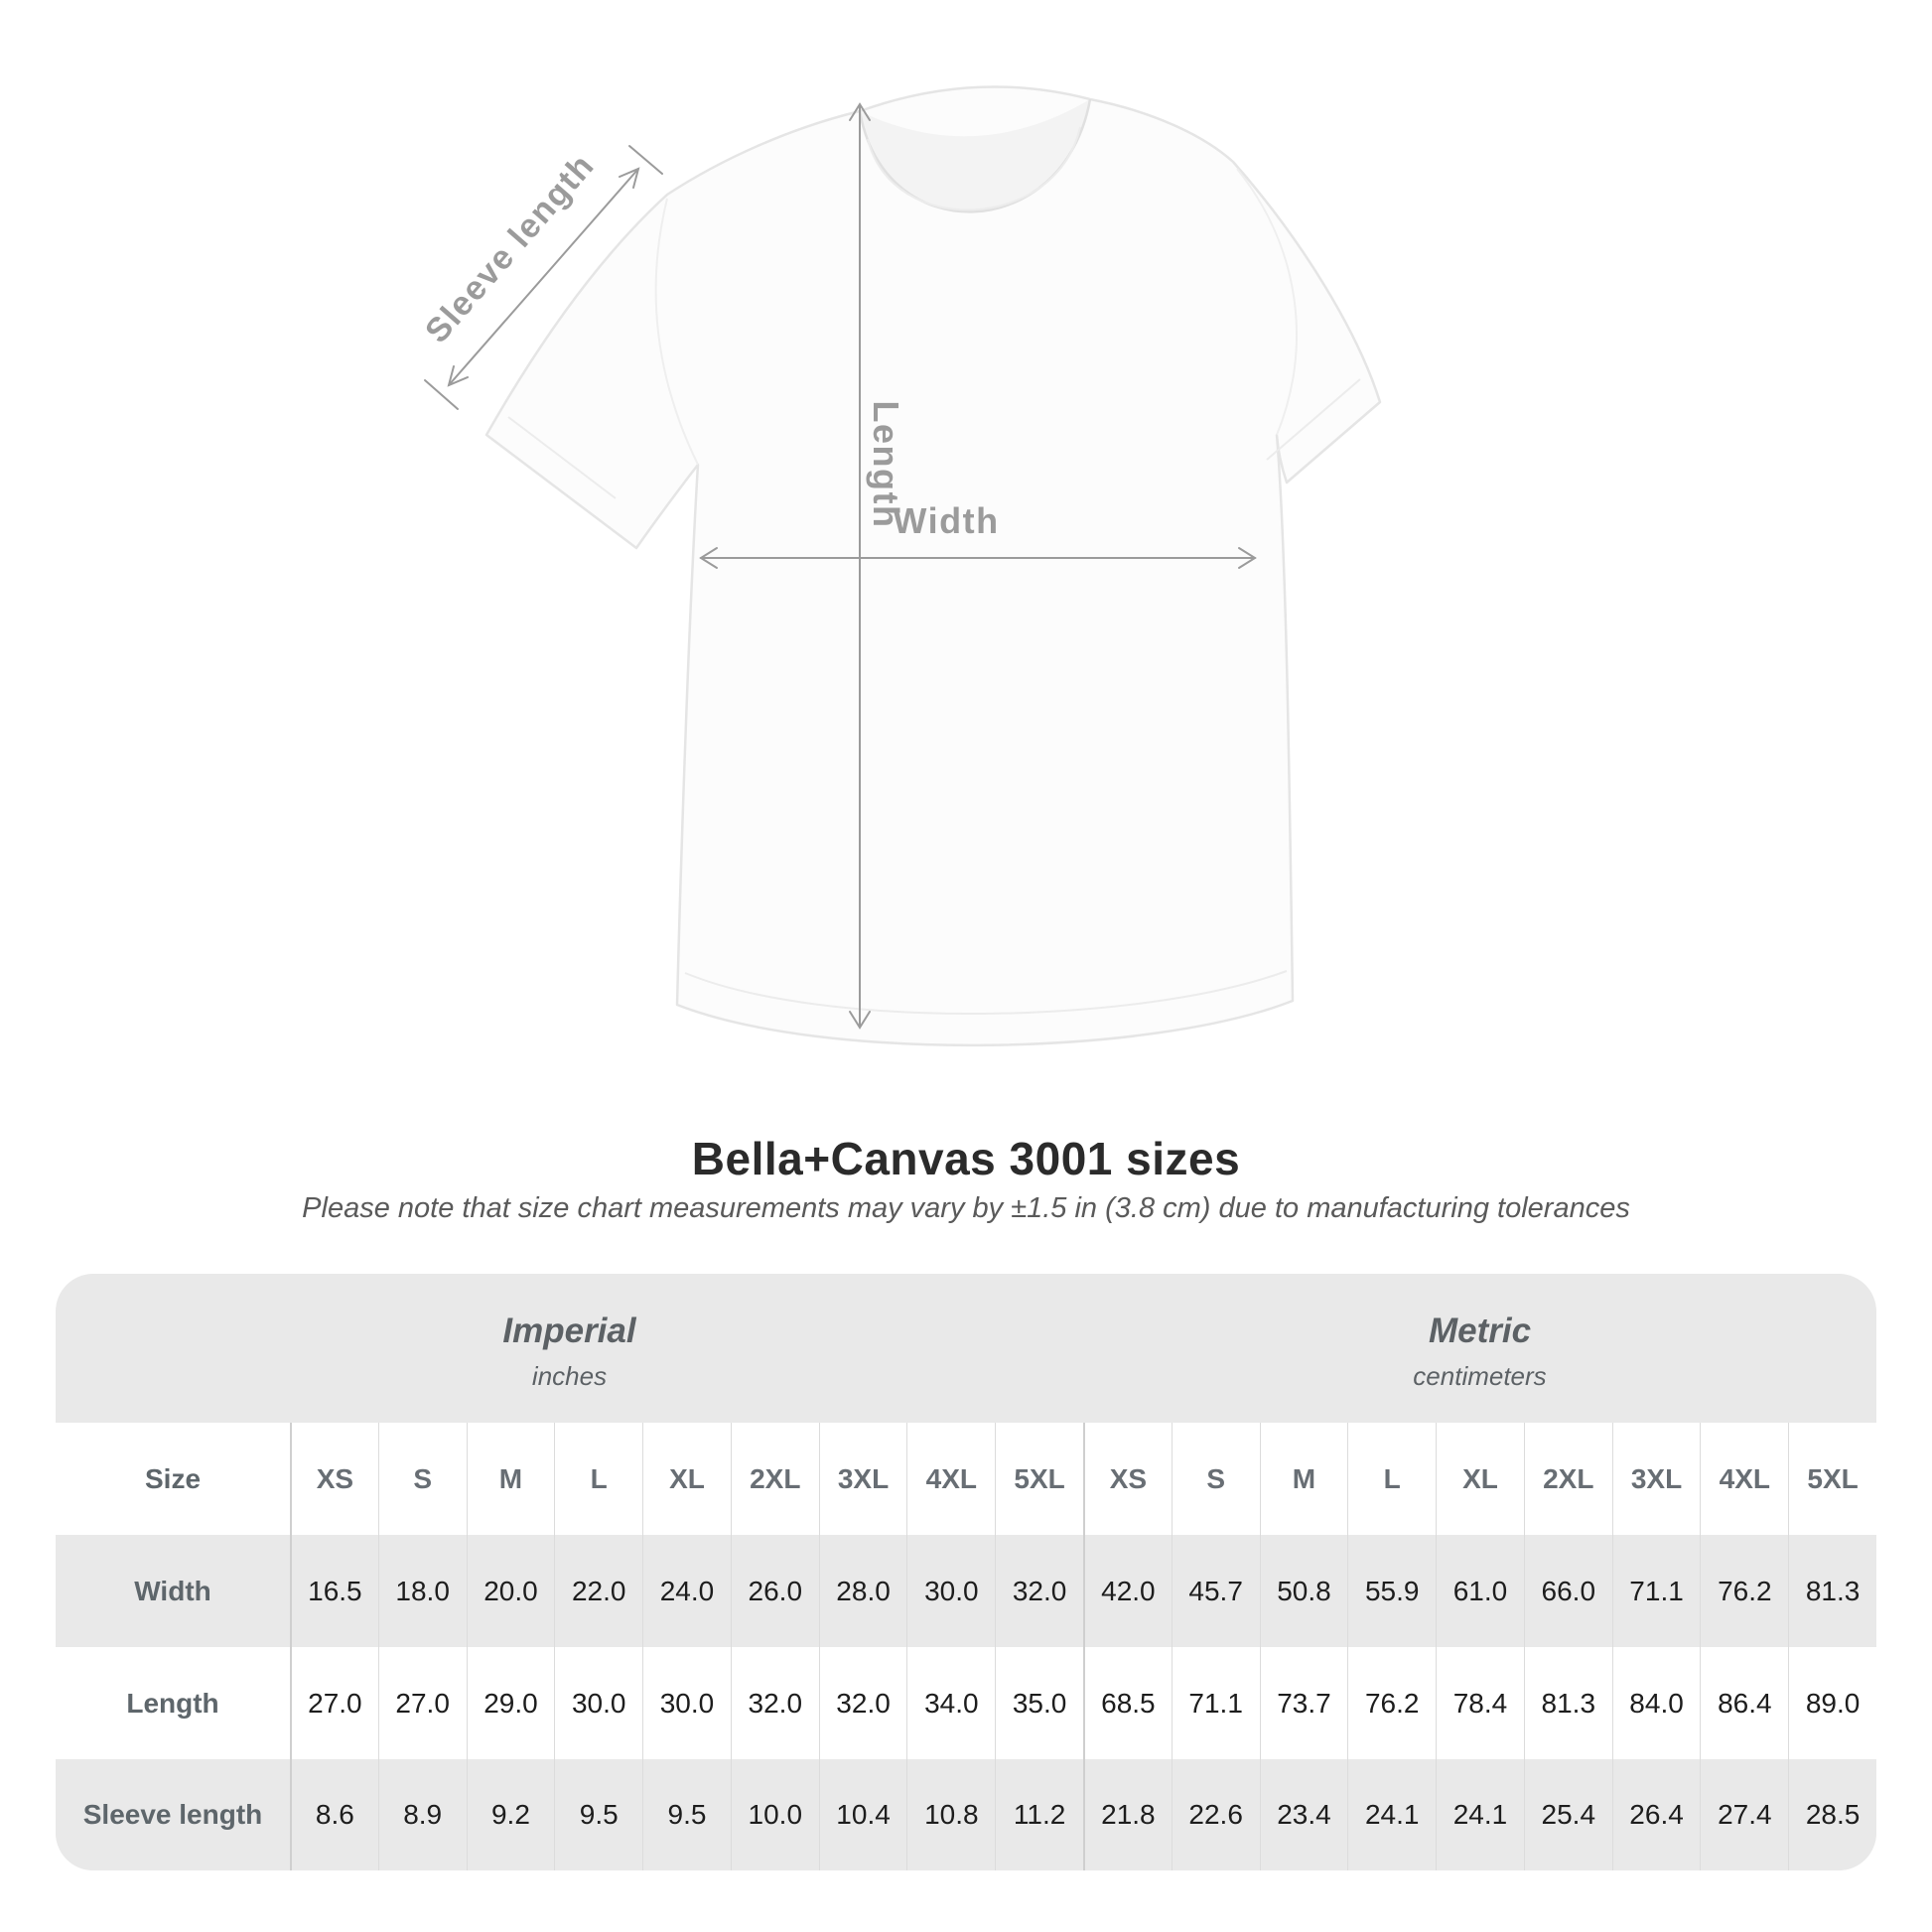  What do you see at coordinates (458, 376) in the screenshot?
I see `sleeve-arrowhead-bottom` at bounding box center [458, 376].